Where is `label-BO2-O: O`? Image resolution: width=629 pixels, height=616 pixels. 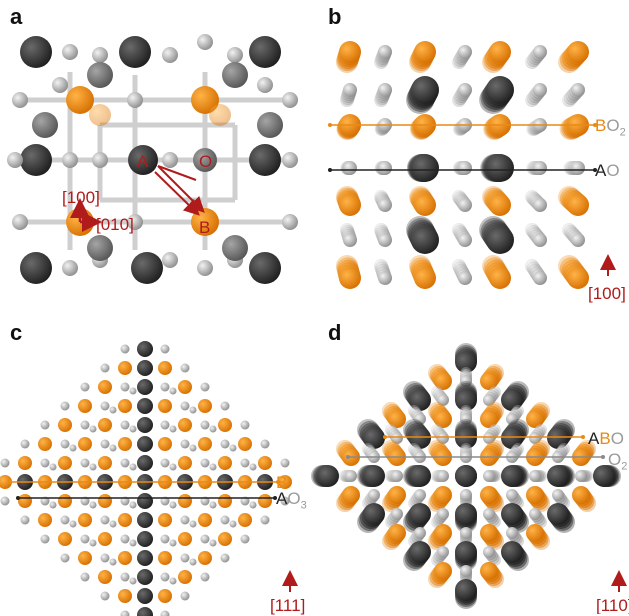 label-BO2-O: O is located at coordinates (613, 125).